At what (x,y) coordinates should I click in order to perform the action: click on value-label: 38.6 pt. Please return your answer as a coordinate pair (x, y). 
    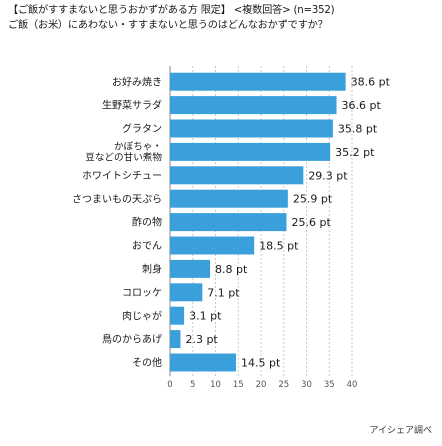
    Looking at the image, I should click on (371, 82).